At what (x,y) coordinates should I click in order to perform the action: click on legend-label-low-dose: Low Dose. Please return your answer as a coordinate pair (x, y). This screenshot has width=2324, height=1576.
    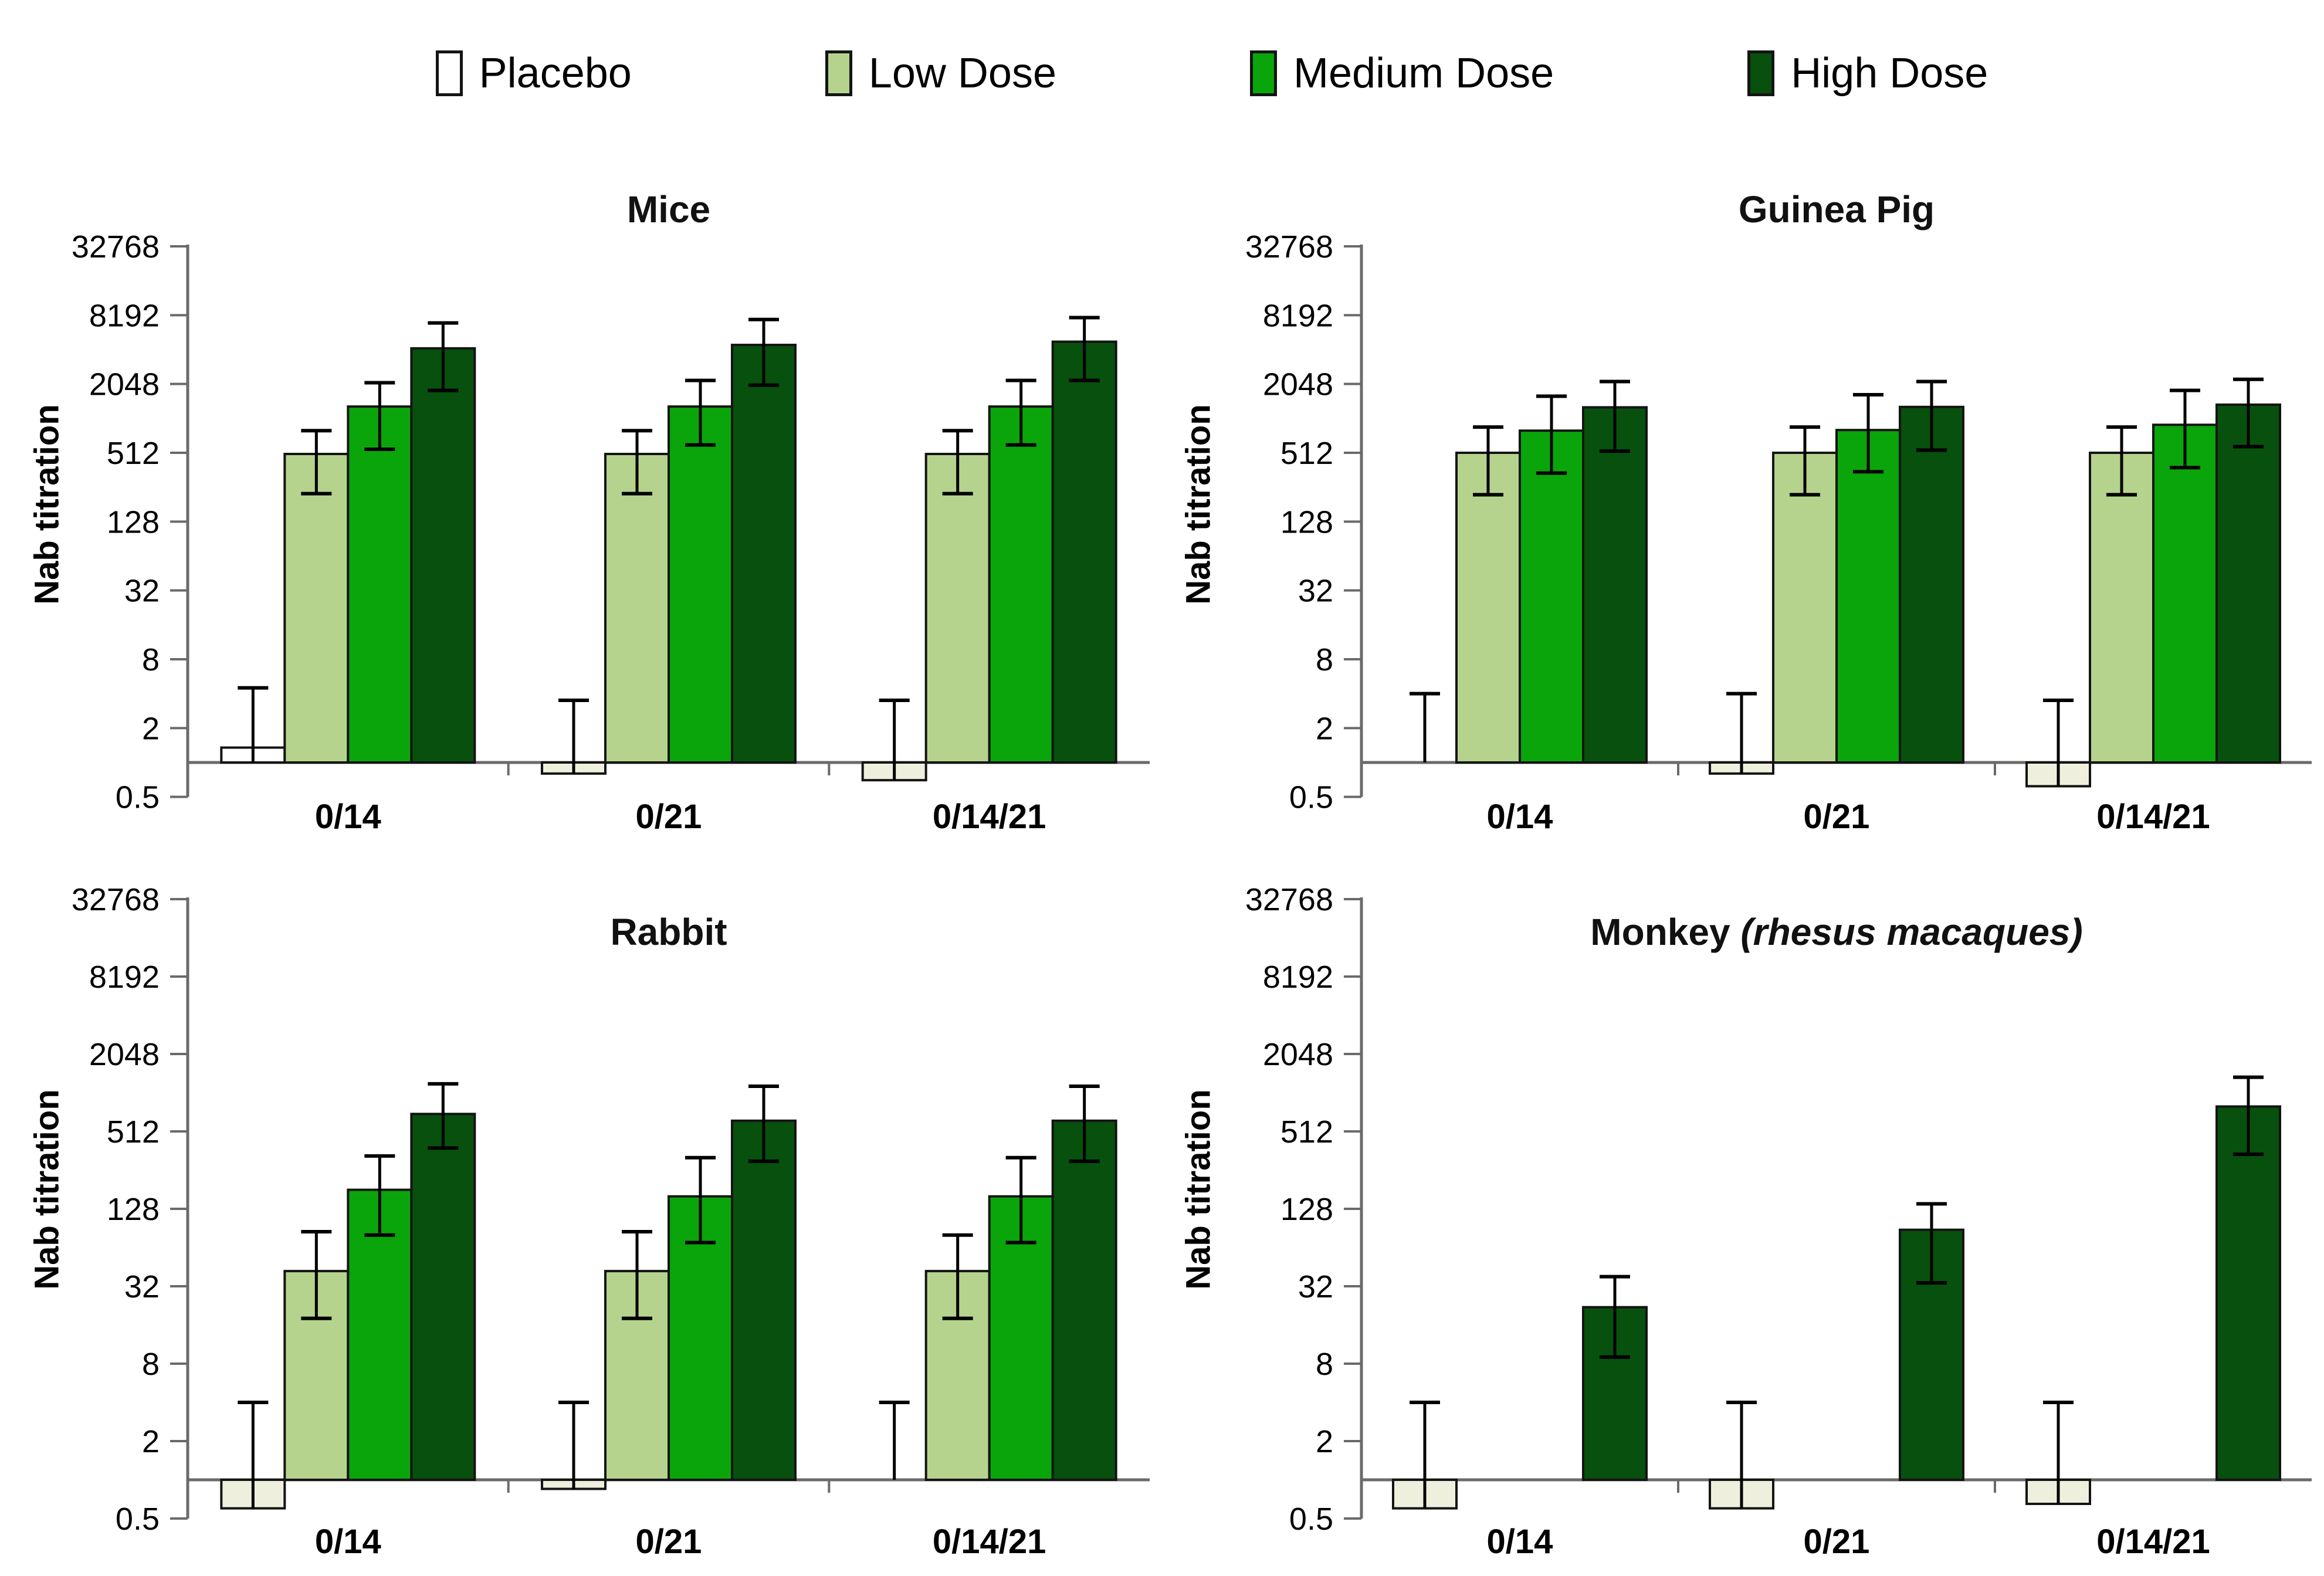
    Looking at the image, I should click on (962, 73).